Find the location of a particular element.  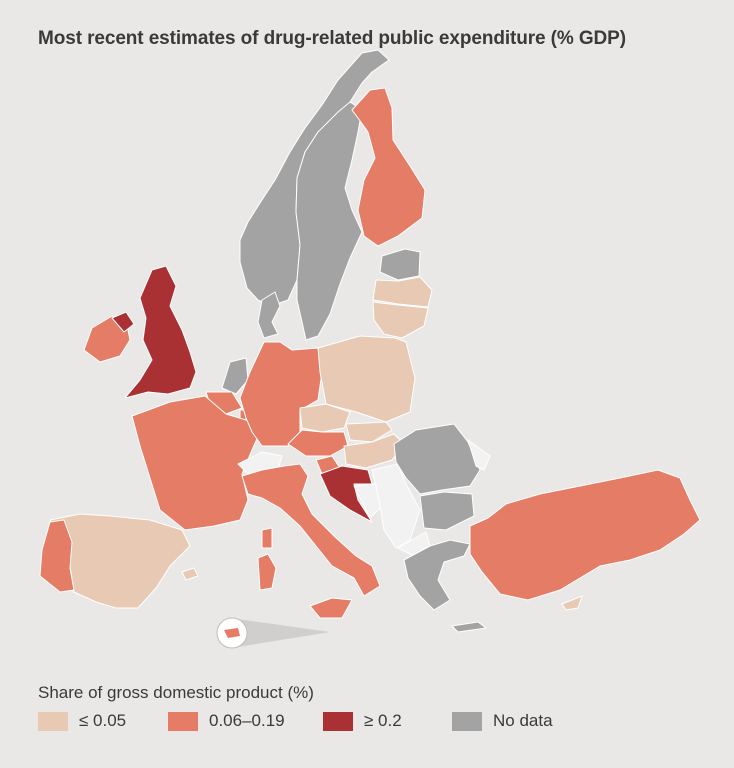

legend-label-low: ≤ 0.05 is located at coordinates (103, 720).